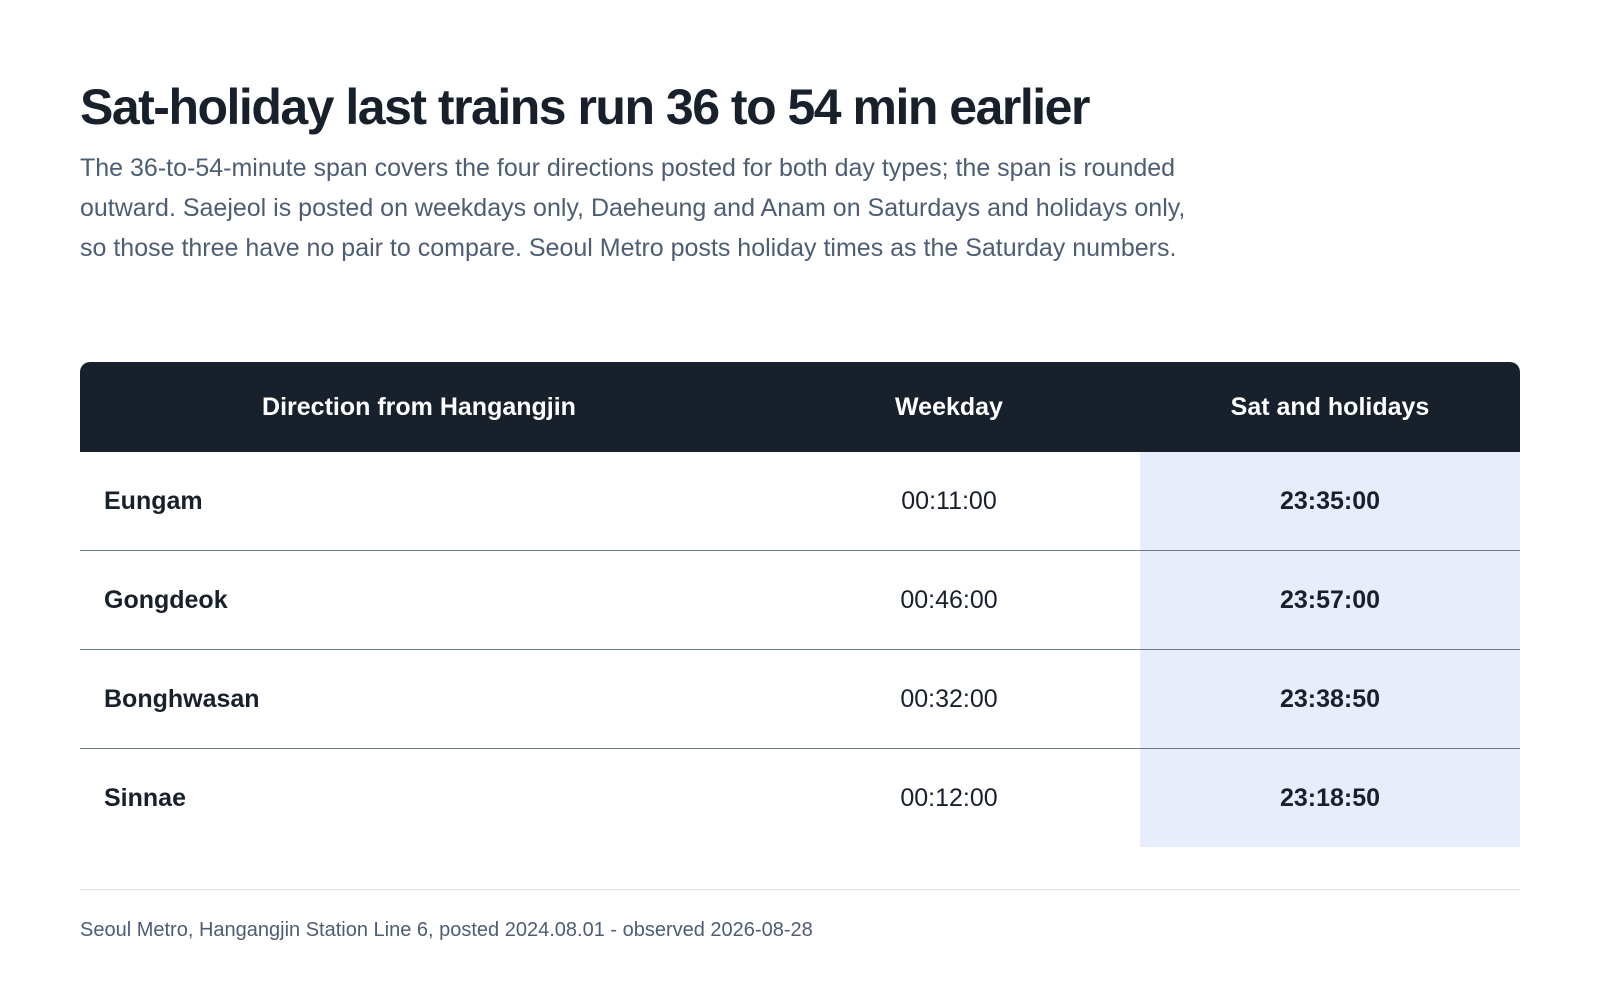 The height and width of the screenshot is (1007, 1600). Describe the element at coordinates (1330, 501) in the screenshot. I see `sat-holiday-time-cell: 23:35:00` at that location.